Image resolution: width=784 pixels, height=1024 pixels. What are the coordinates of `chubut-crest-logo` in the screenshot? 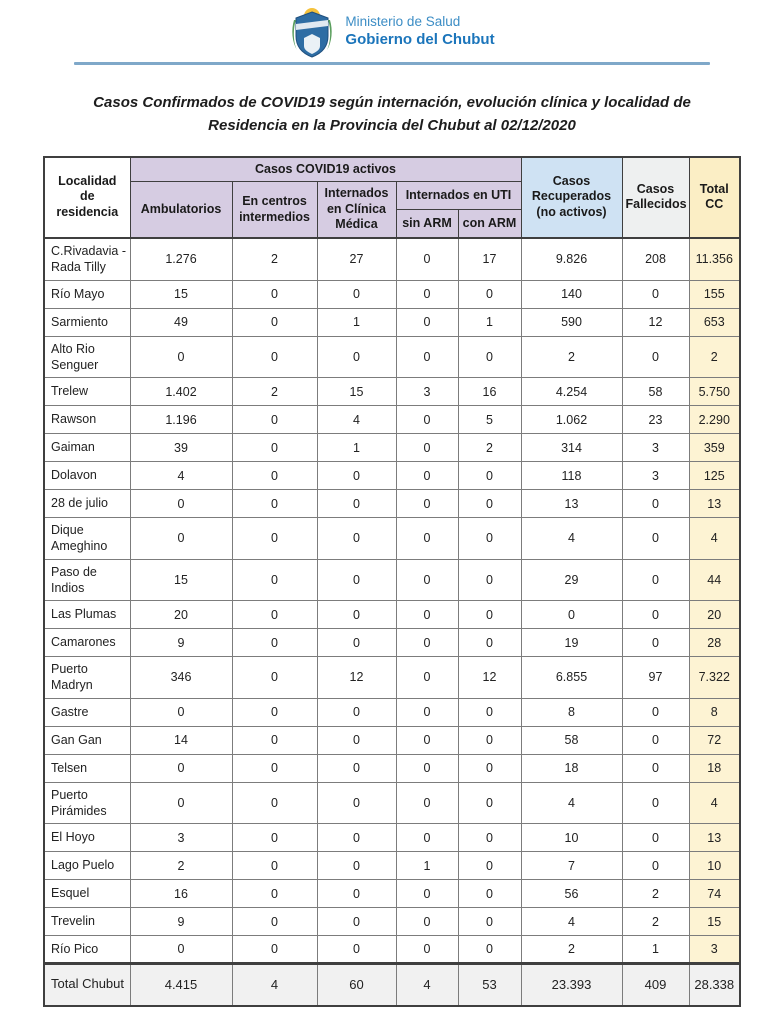 It's located at (312, 33).